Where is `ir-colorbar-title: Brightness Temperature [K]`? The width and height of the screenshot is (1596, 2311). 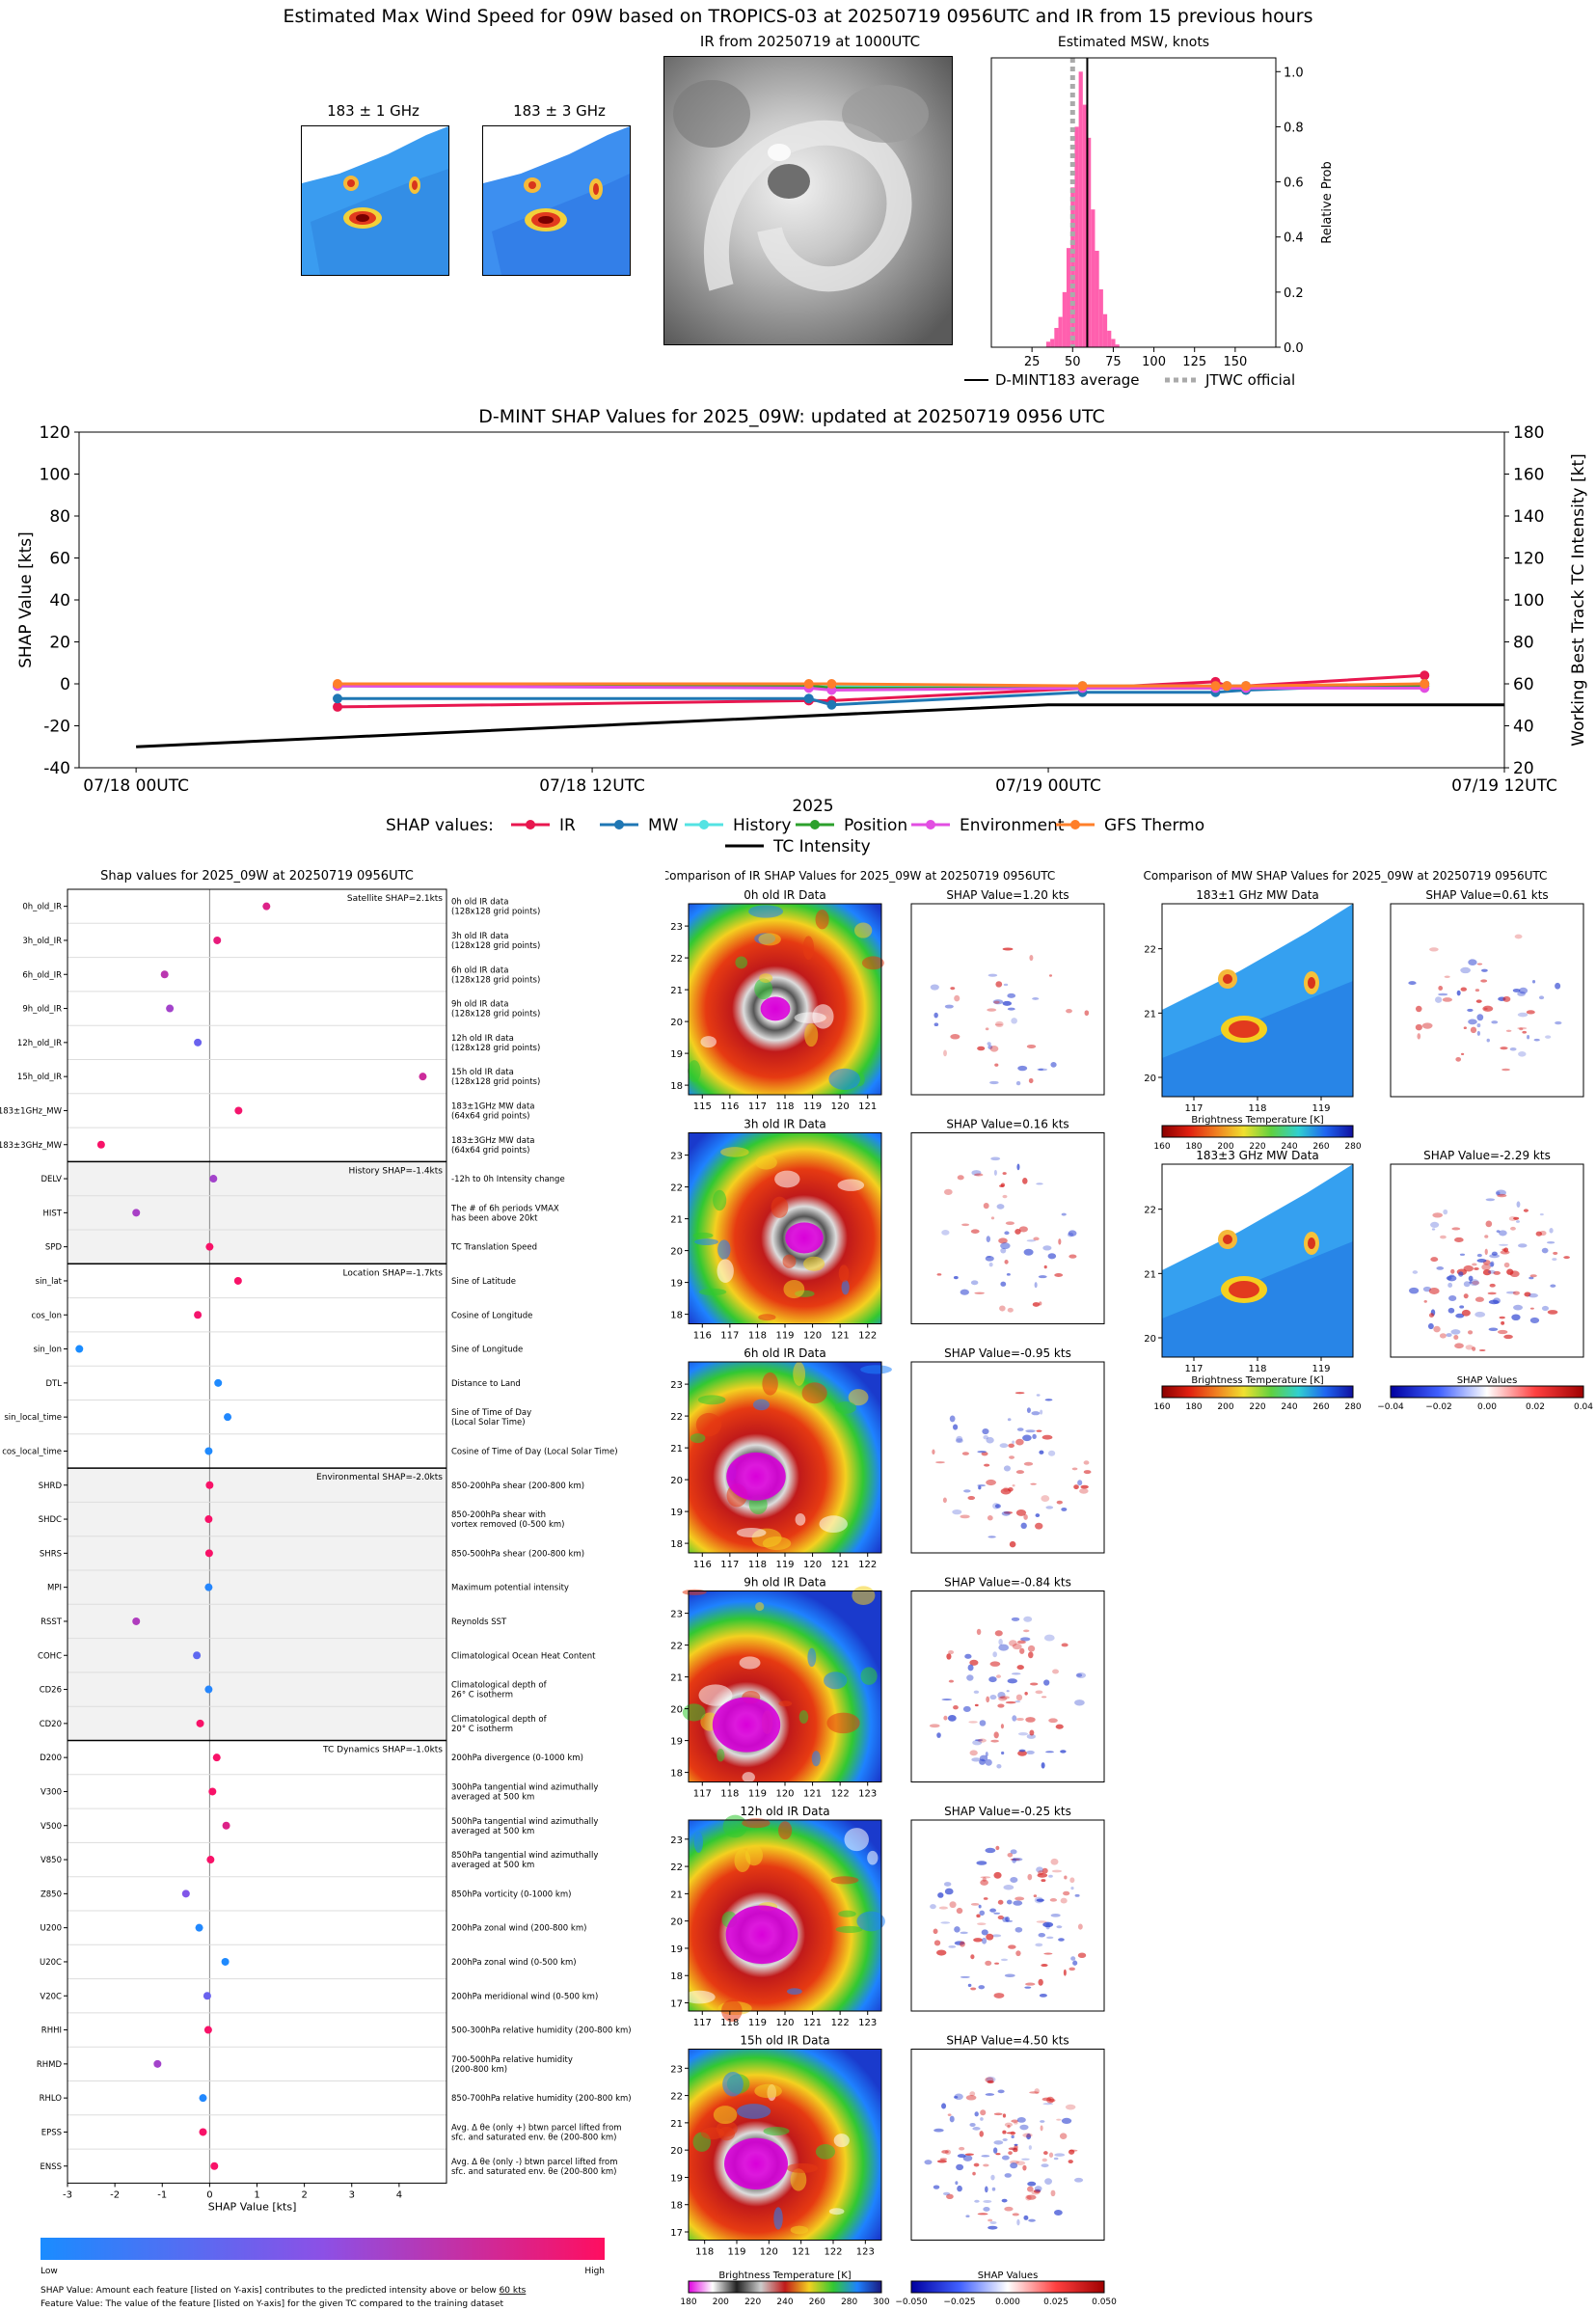 ir-colorbar-title: Brightness Temperature [K] is located at coordinates (785, 2276).